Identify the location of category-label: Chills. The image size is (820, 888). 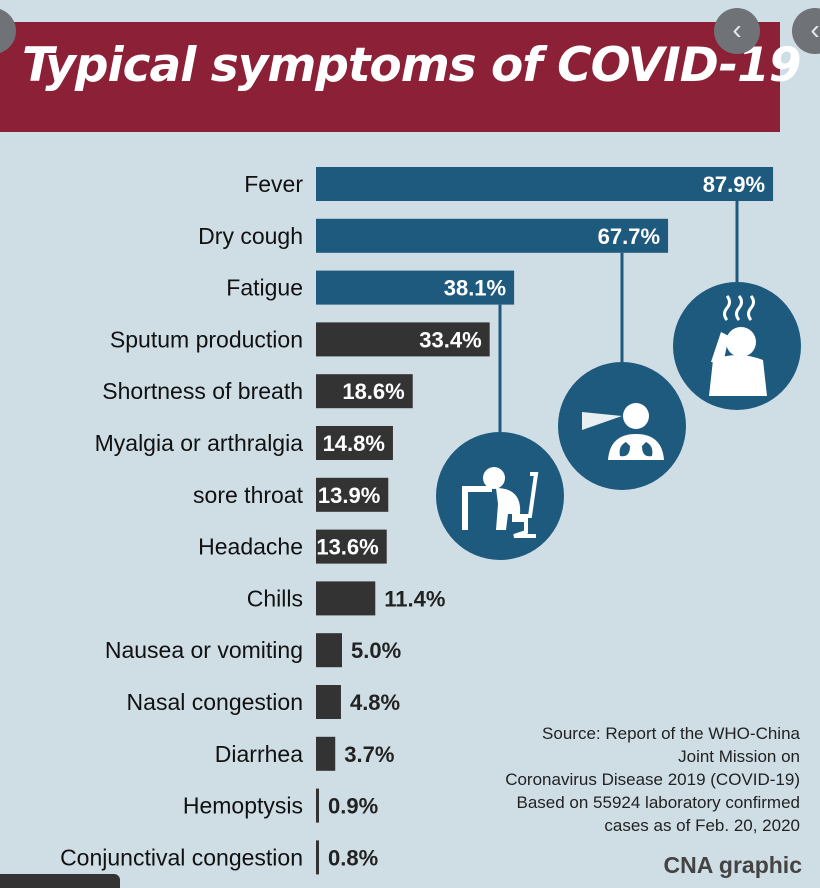
(275, 598).